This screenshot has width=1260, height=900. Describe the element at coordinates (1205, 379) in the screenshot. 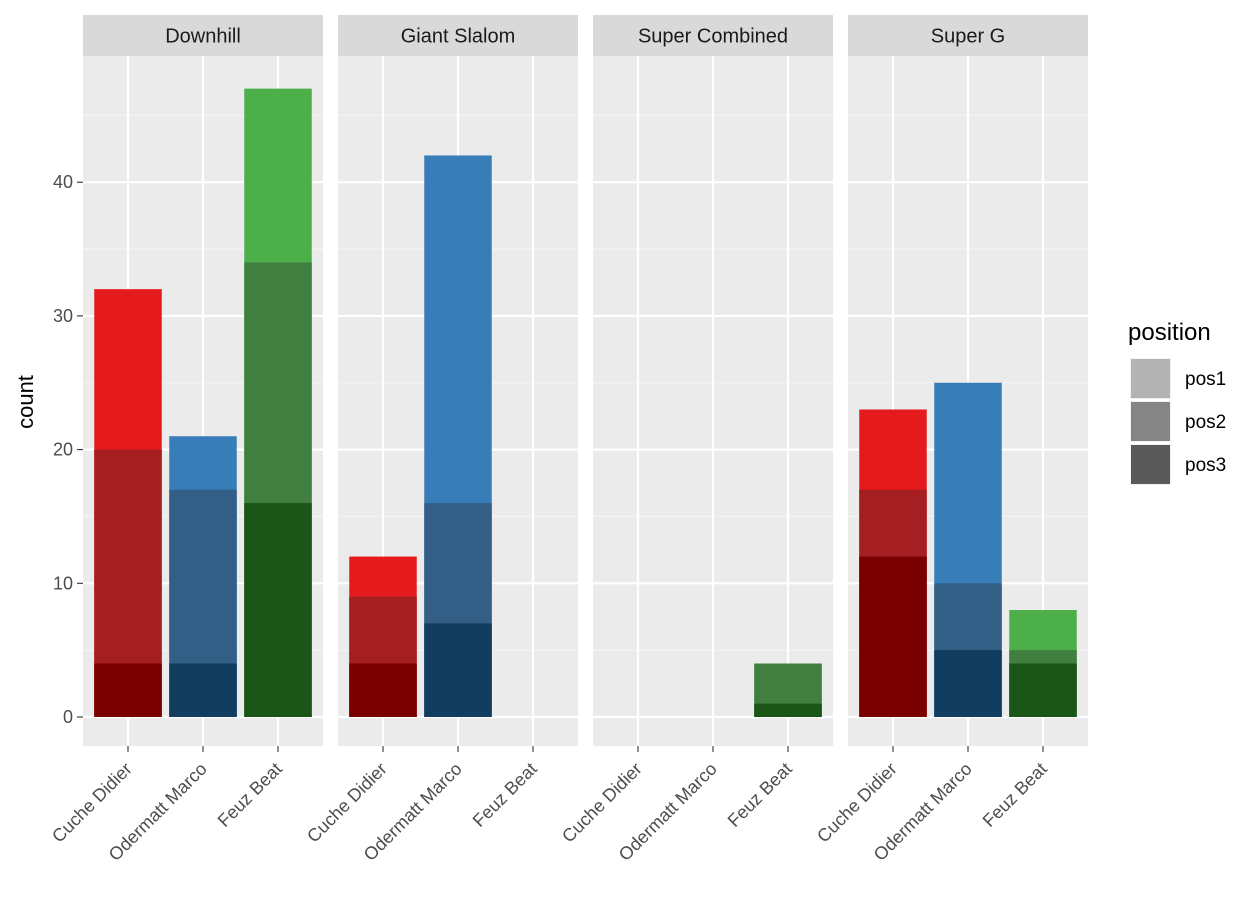

I see `legend-label-pos1: pos1` at that location.